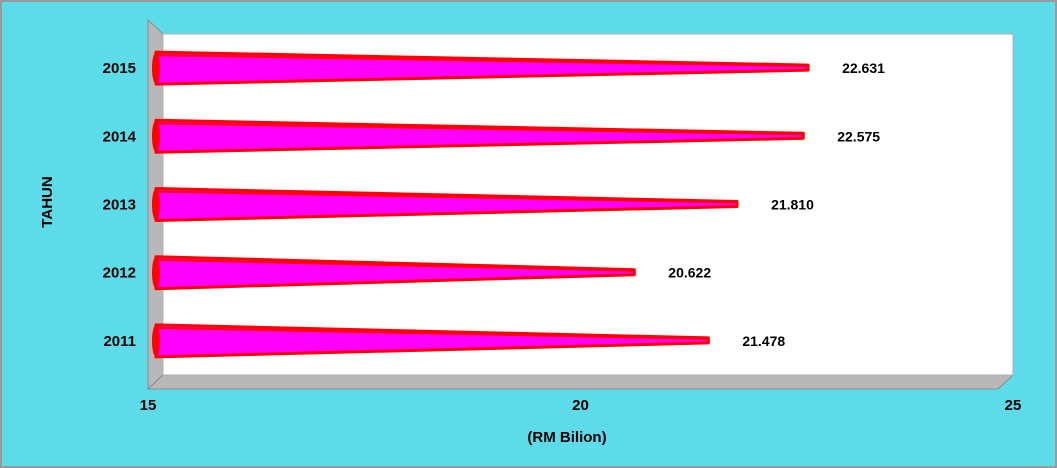  What do you see at coordinates (432, 333) in the screenshot?
I see `bar-edge-2011` at bounding box center [432, 333].